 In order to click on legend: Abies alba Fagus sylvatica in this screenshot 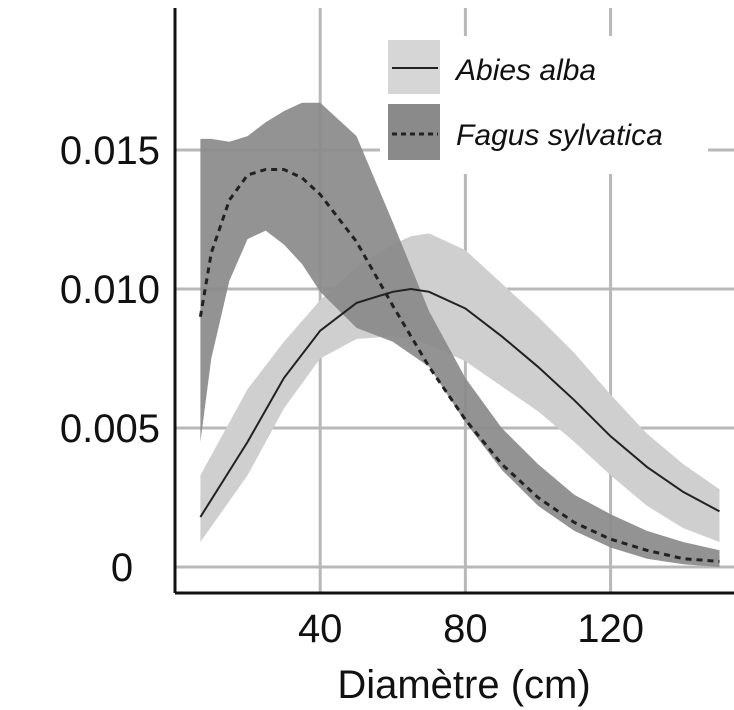, I will do `click(544, 105)`.